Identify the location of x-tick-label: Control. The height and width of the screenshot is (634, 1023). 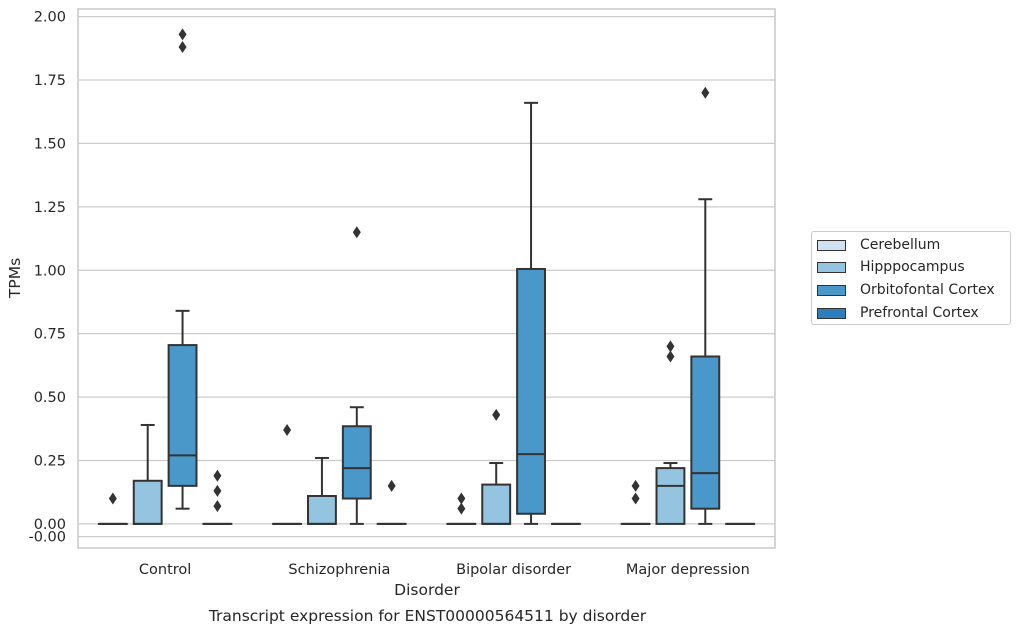
(165, 570).